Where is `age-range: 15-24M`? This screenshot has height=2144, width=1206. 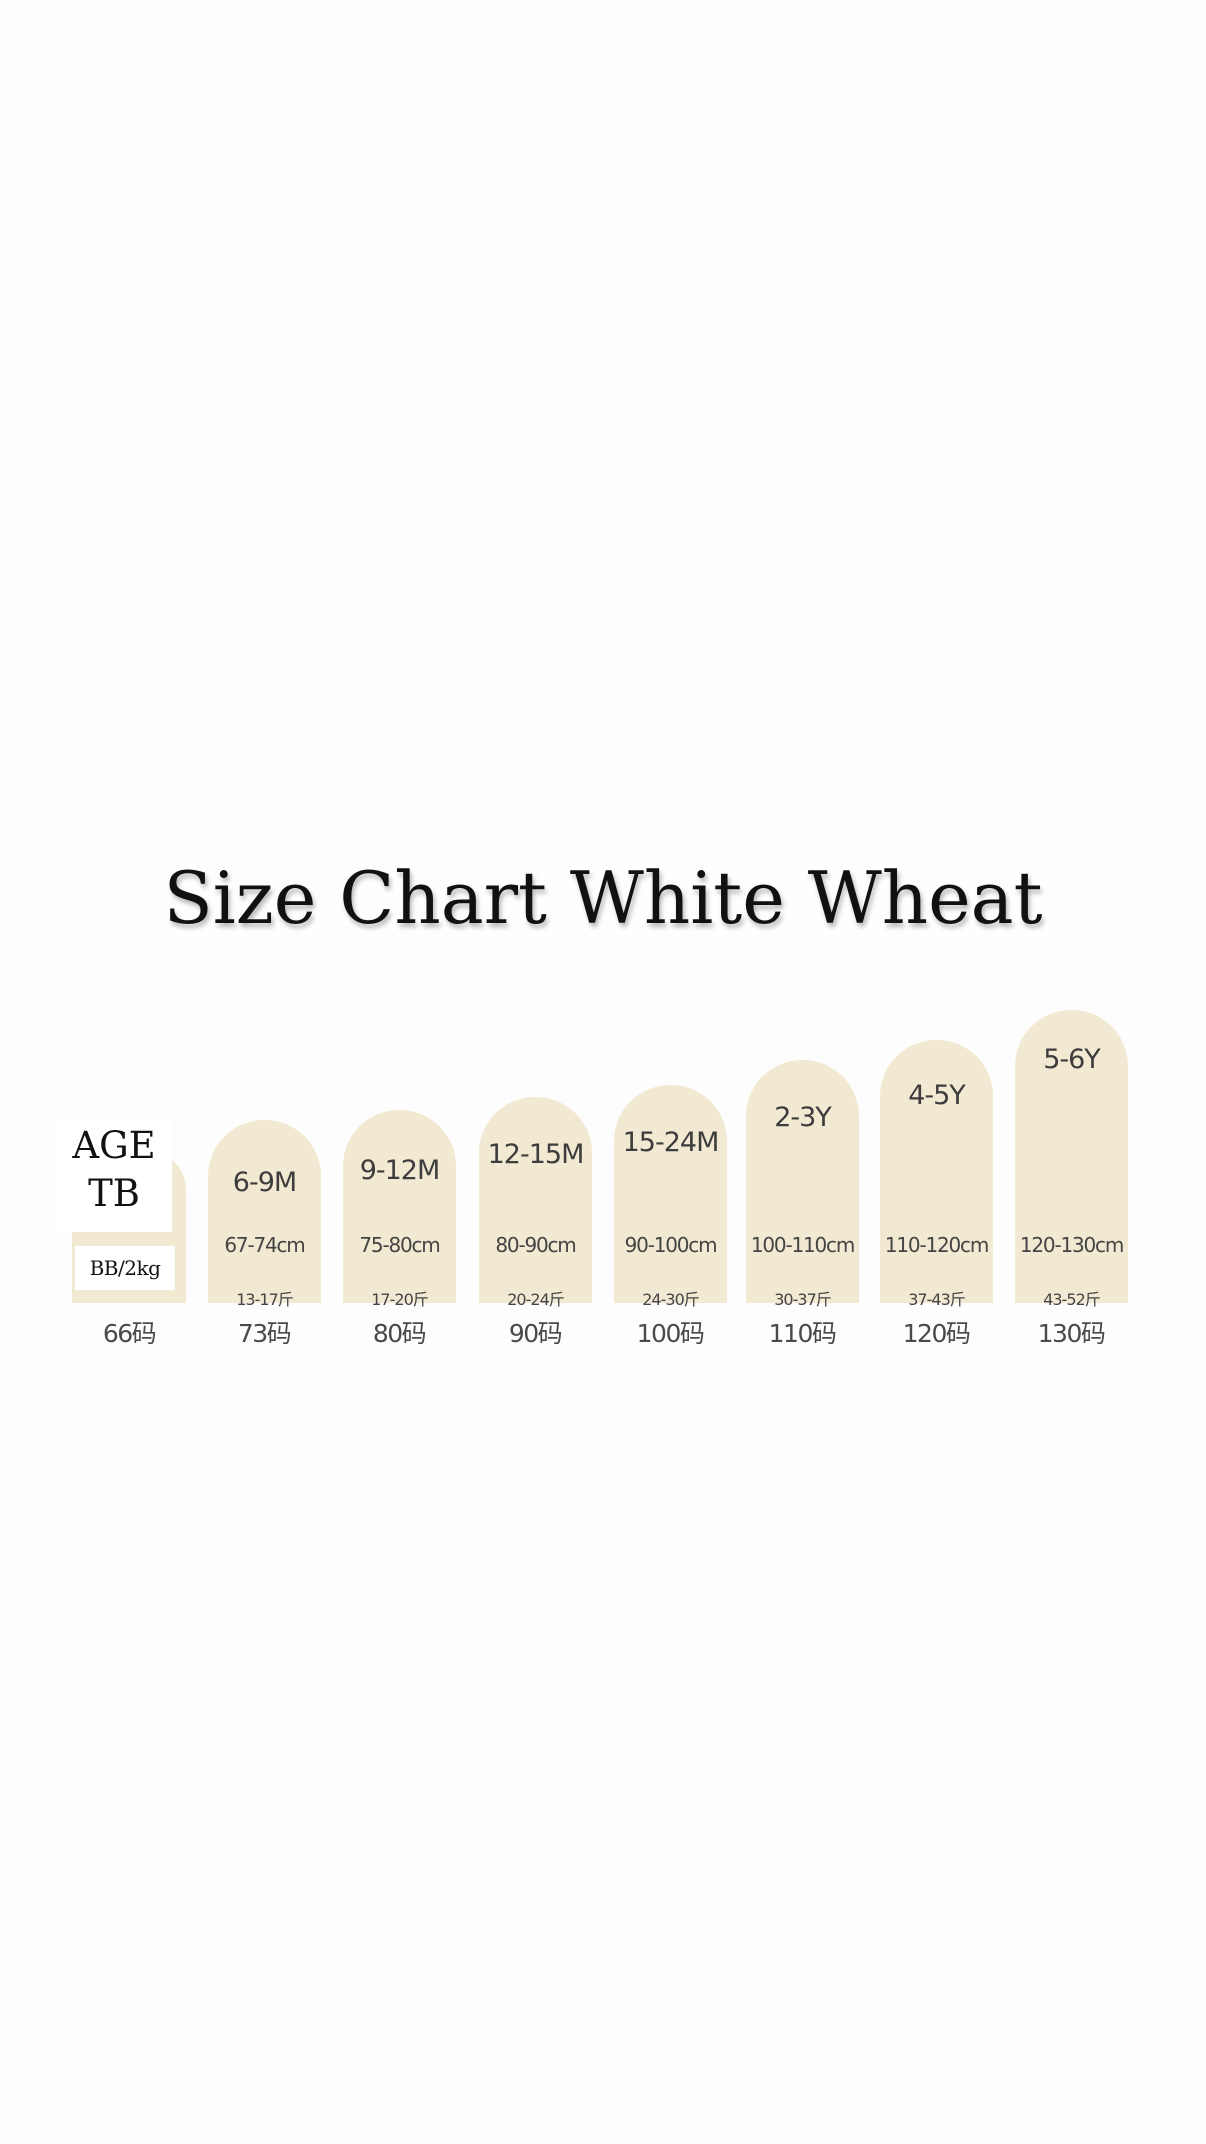
age-range: 15-24M is located at coordinates (671, 1142).